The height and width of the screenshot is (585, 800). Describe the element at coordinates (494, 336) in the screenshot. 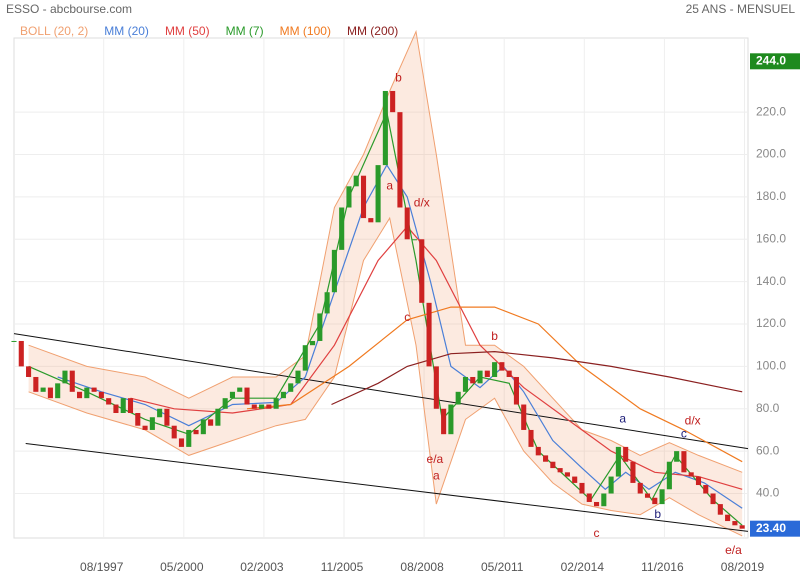

I see `wave-label: b` at that location.